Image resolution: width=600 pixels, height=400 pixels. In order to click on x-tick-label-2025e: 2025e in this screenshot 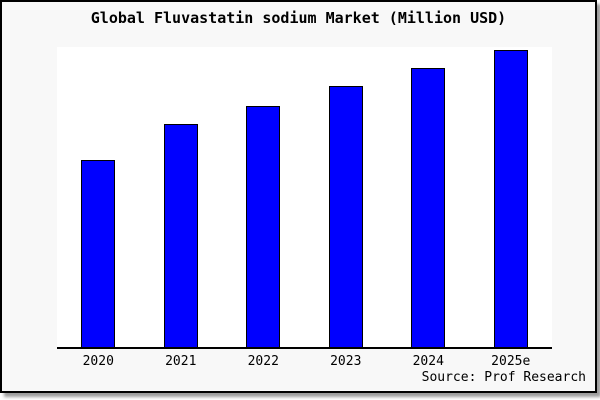, I will do `click(511, 361)`.